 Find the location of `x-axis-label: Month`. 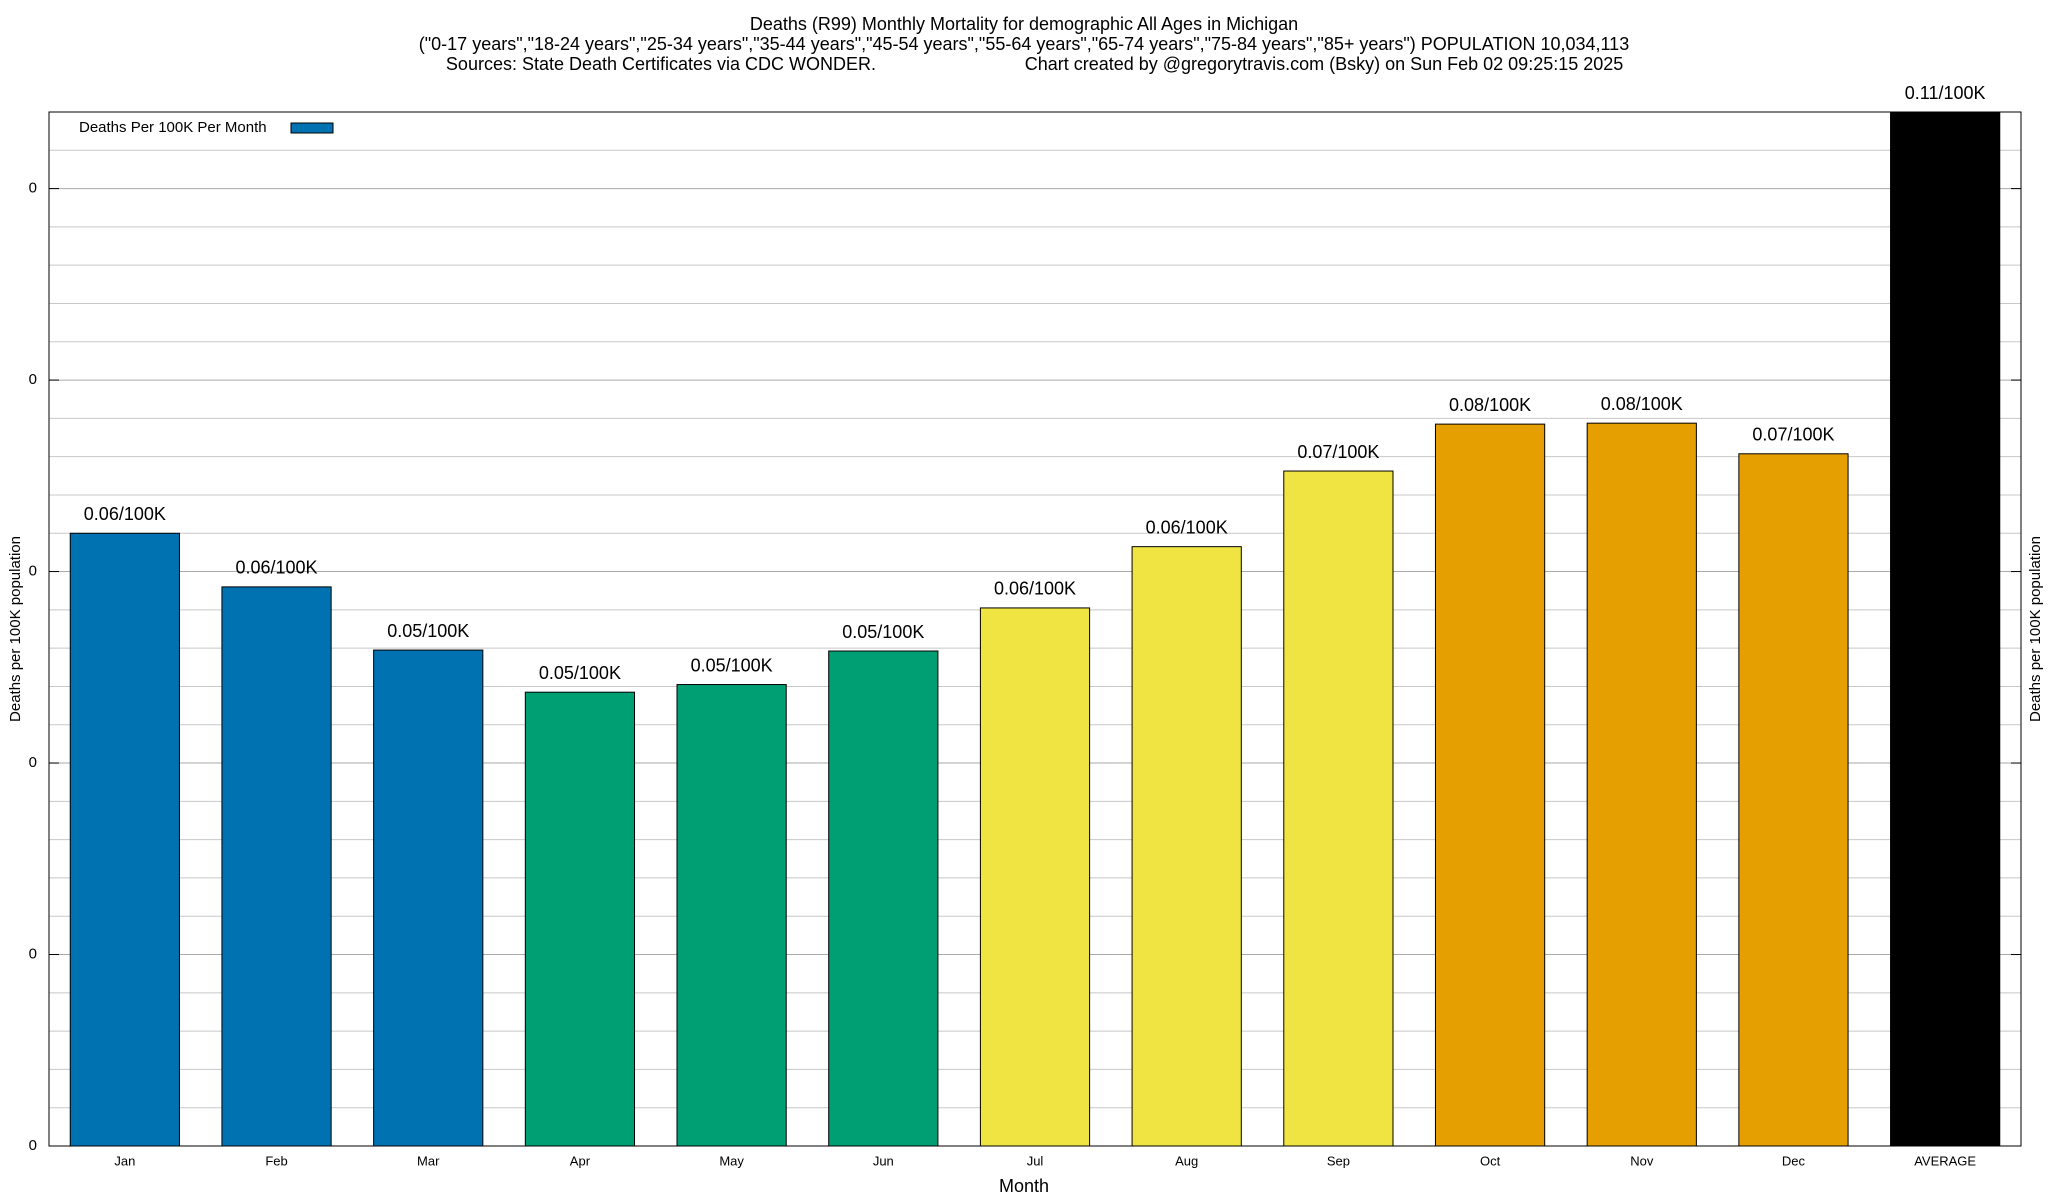

x-axis-label: Month is located at coordinates (1024, 1186).